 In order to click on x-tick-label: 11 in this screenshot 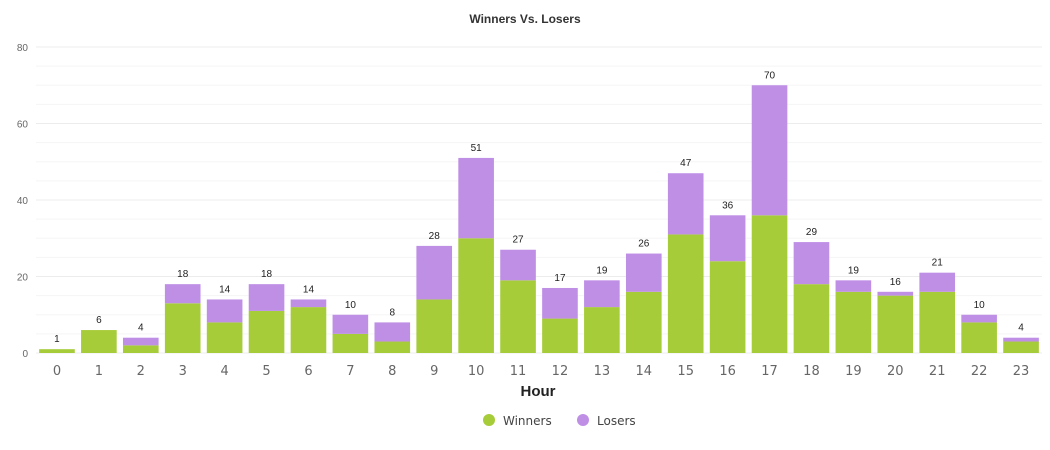, I will do `click(518, 371)`.